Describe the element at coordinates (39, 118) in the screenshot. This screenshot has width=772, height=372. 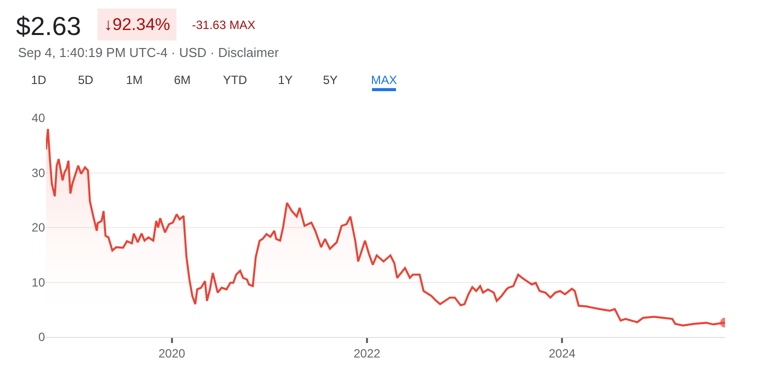
I see `y-tick-label: 40` at that location.